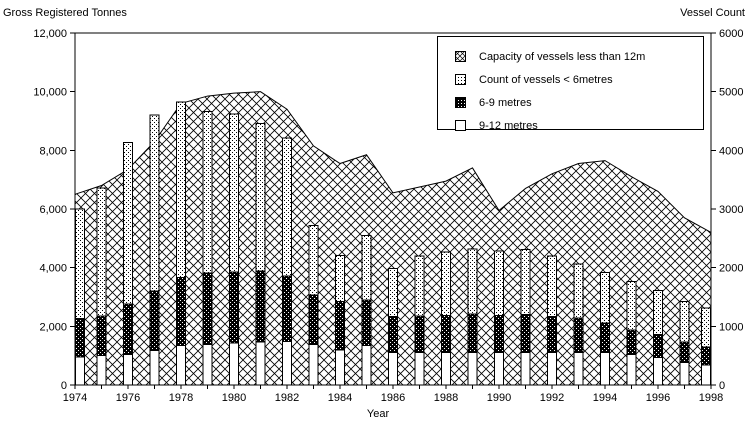 The image size is (756, 427). I want to click on x-tick-label: 1984, so click(340, 398).